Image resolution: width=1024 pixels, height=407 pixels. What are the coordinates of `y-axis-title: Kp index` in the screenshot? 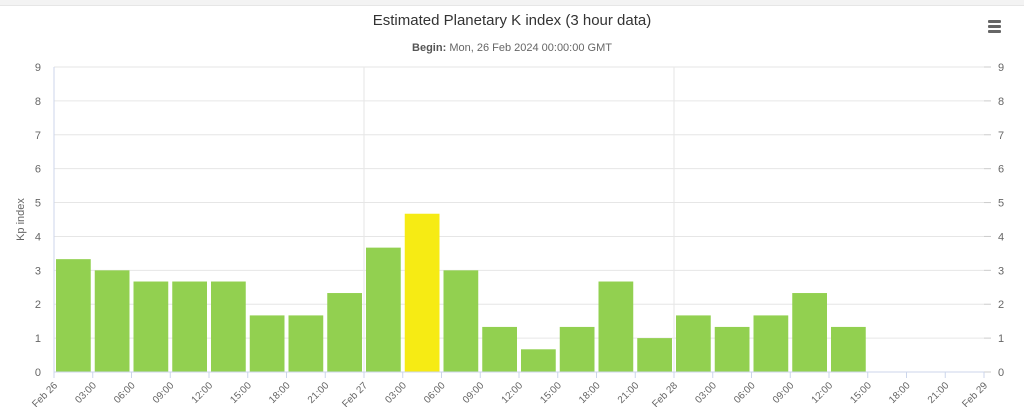 It's located at (21, 219).